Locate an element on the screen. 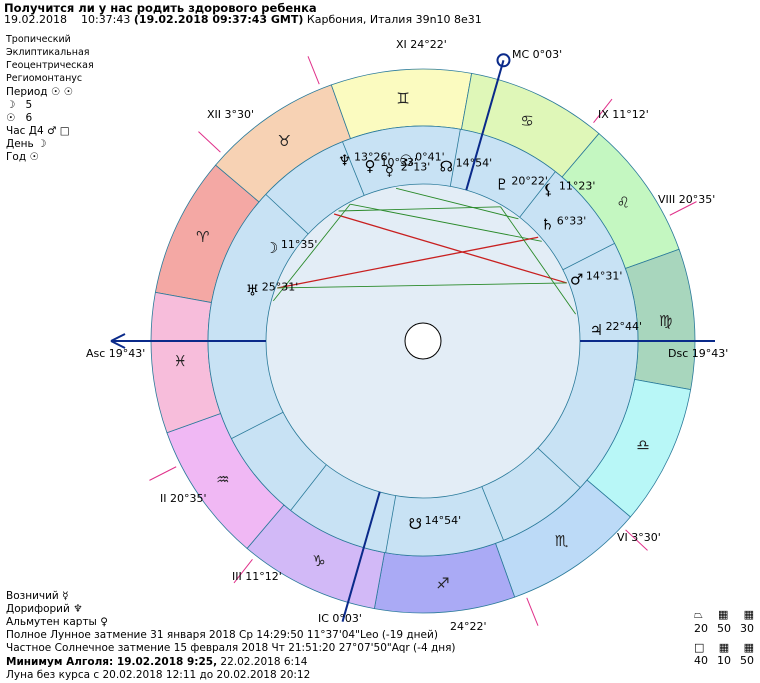  moon-row: ☽ 5 is located at coordinates (19, 105).